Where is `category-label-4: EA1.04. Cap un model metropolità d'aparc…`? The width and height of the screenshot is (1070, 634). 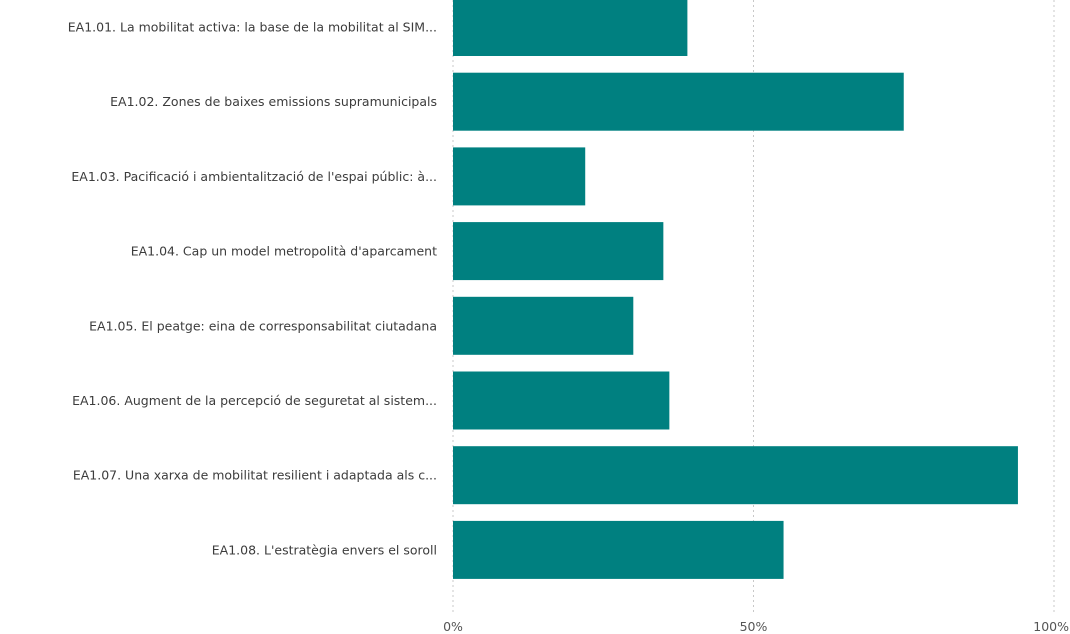
category-label-4: EA1.04. Cap un model metropolità d'aparc… is located at coordinates (284, 251).